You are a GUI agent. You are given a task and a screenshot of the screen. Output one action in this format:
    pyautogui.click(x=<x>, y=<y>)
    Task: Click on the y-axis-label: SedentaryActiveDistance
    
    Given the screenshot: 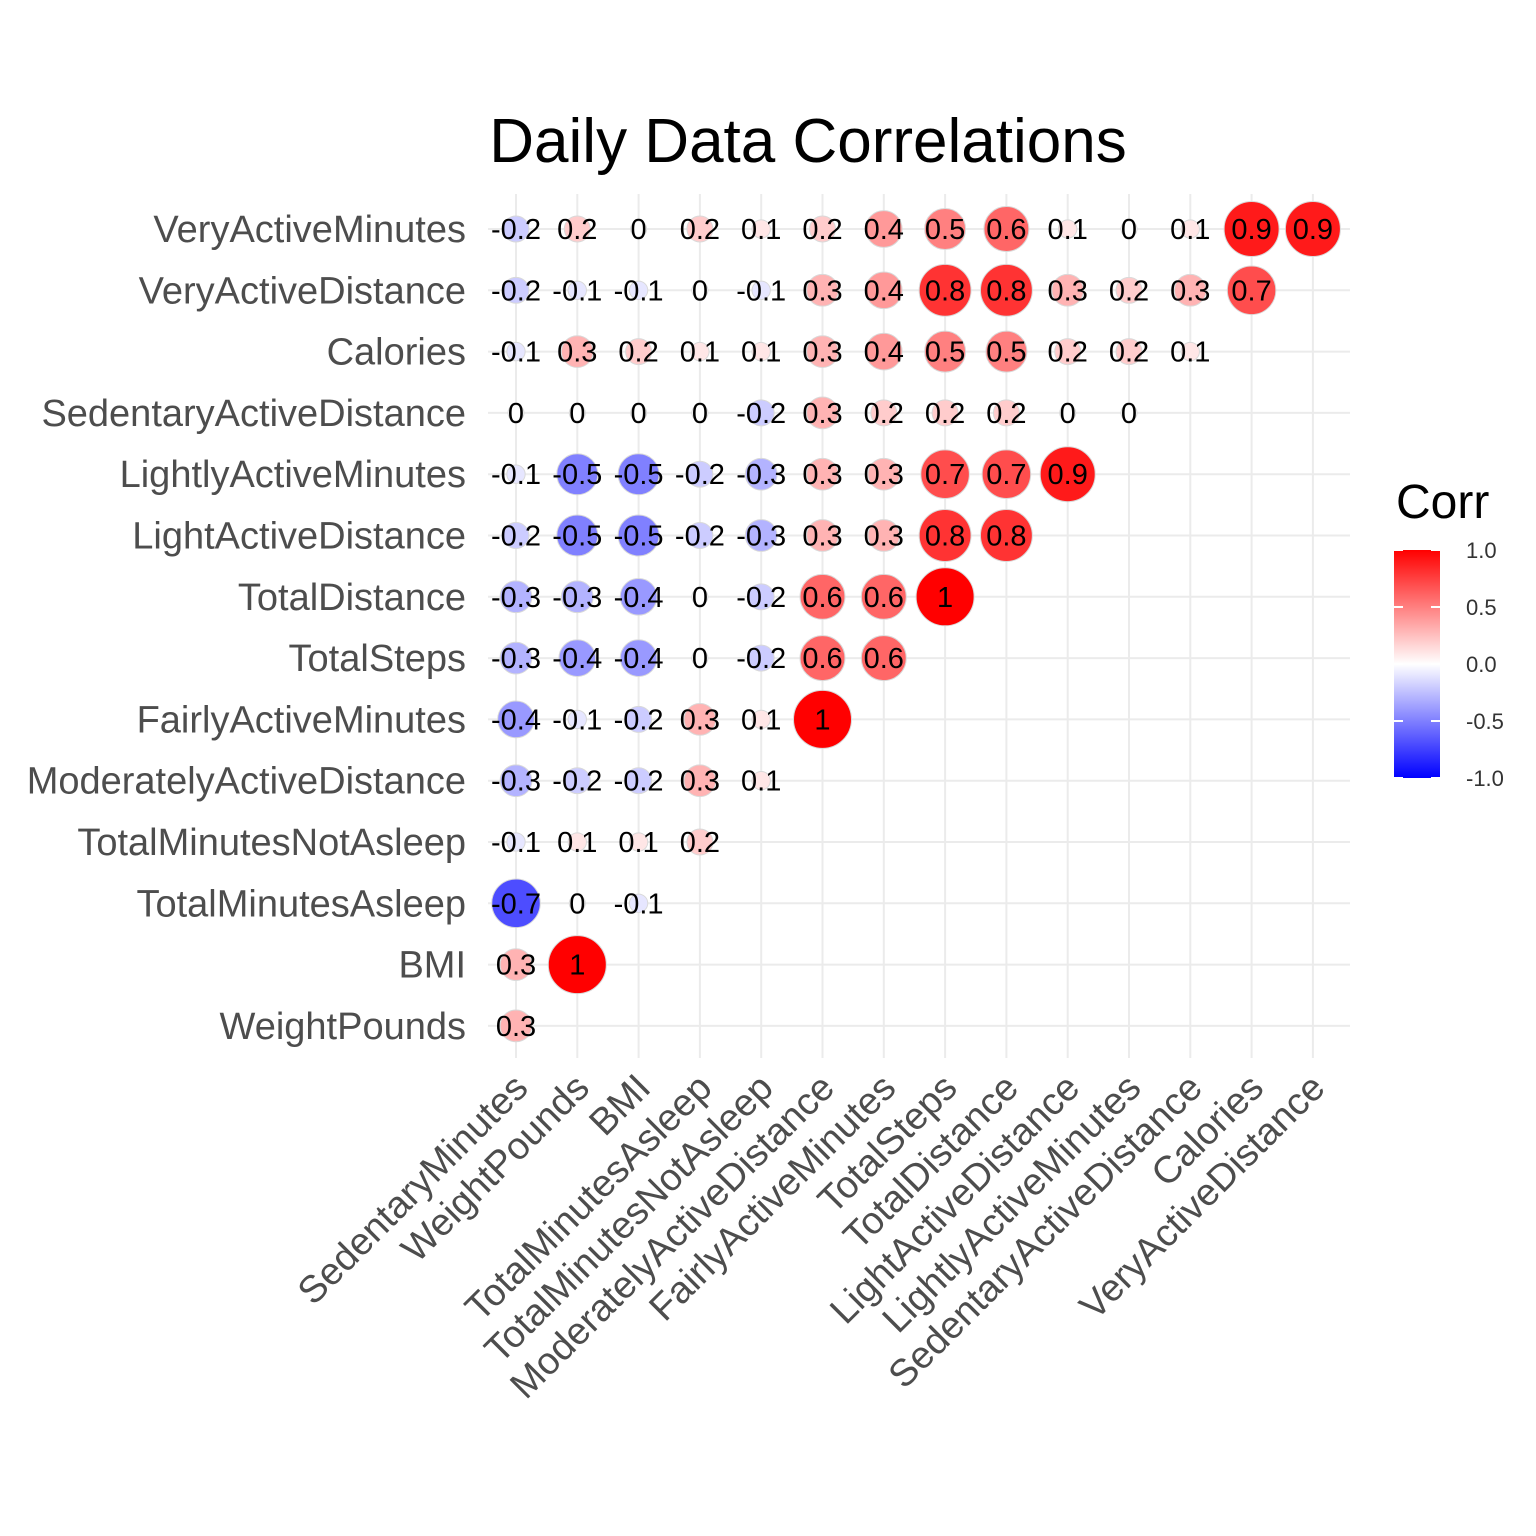 What is the action you would take?
    pyautogui.click(x=253, y=414)
    